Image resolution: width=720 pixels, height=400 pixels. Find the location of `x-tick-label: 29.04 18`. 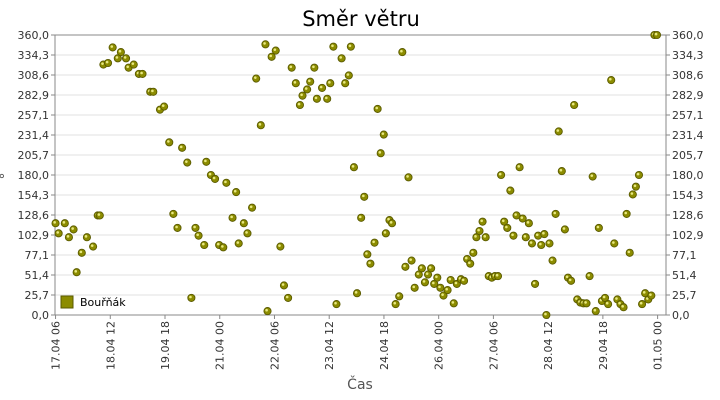

x-tick-label: 29.04 18 is located at coordinates (603, 345).